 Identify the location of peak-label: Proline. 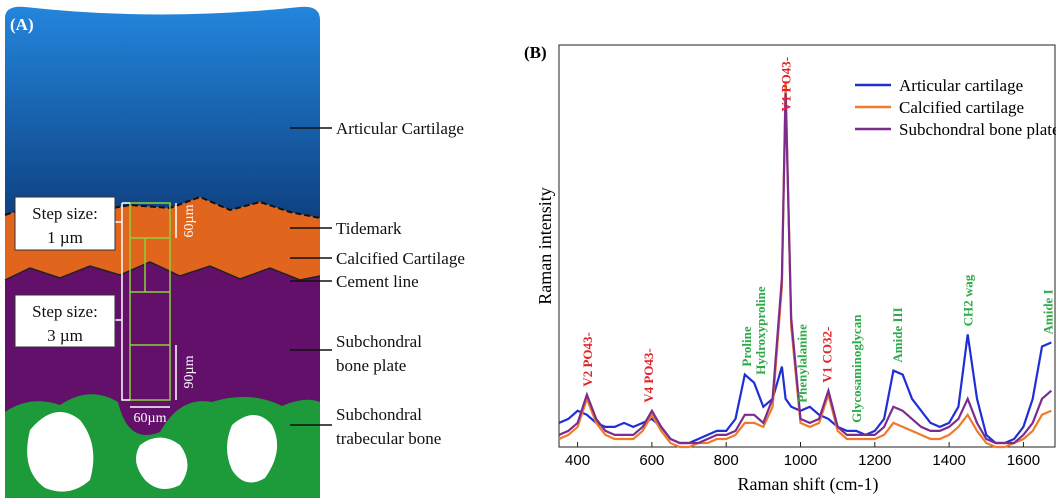
(746, 346).